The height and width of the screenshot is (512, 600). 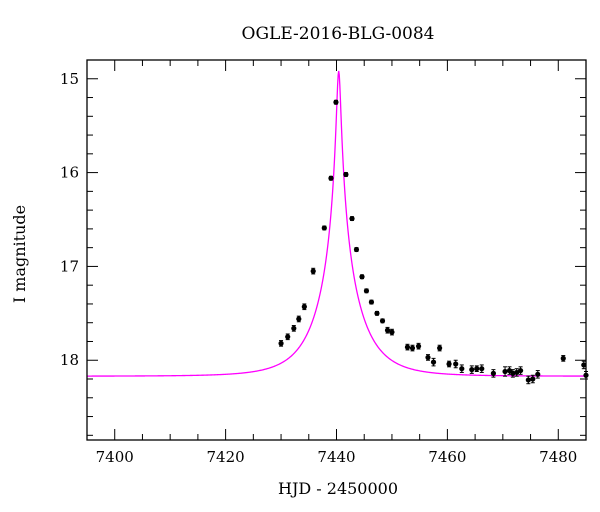 What do you see at coordinates (447, 457) in the screenshot?
I see `x-tick-label: 7460` at bounding box center [447, 457].